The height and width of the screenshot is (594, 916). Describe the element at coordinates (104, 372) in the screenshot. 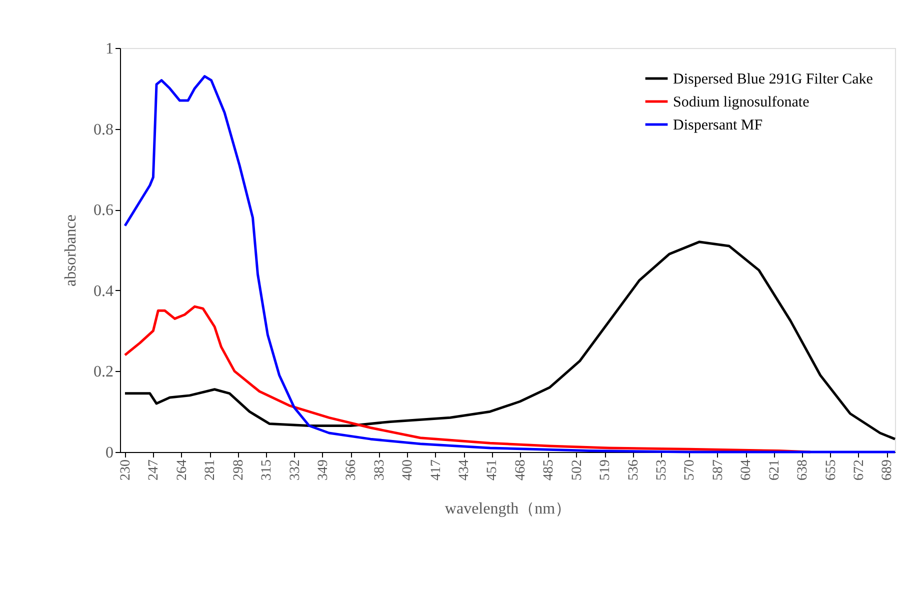

I see `y-tick-label: 0.2` at that location.